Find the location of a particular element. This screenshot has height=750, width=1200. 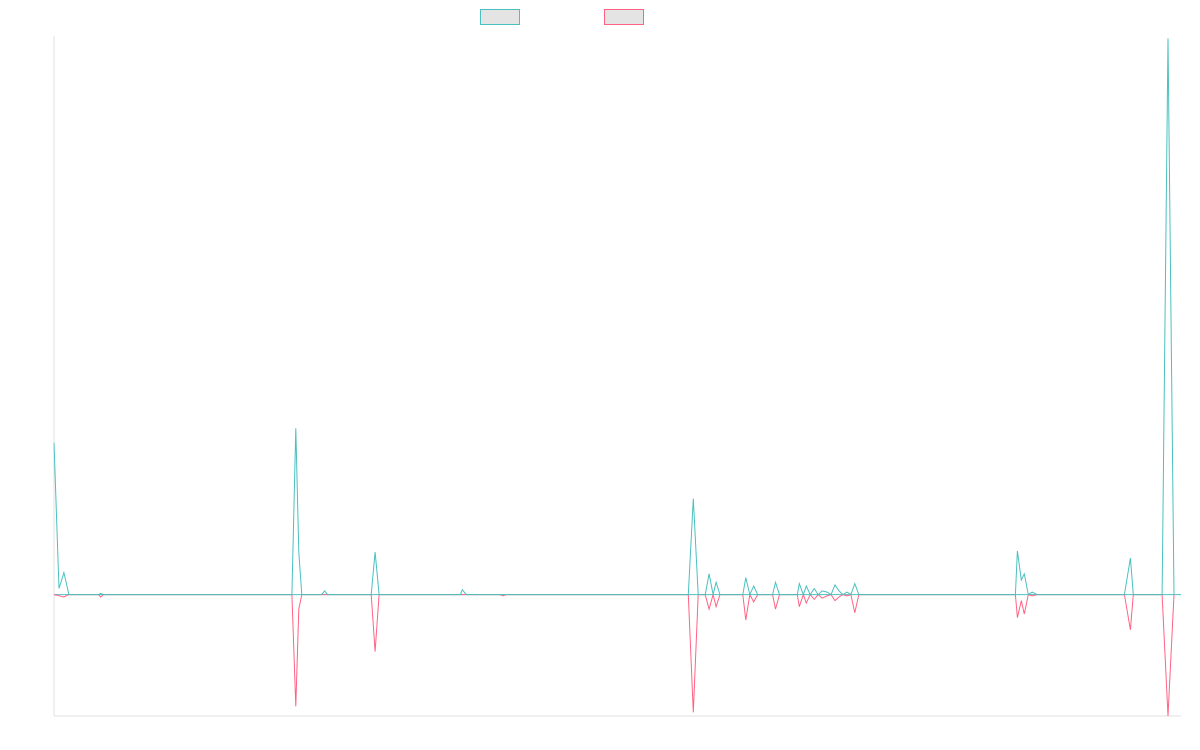

legend-series-2-swatch is located at coordinates (624, 17).